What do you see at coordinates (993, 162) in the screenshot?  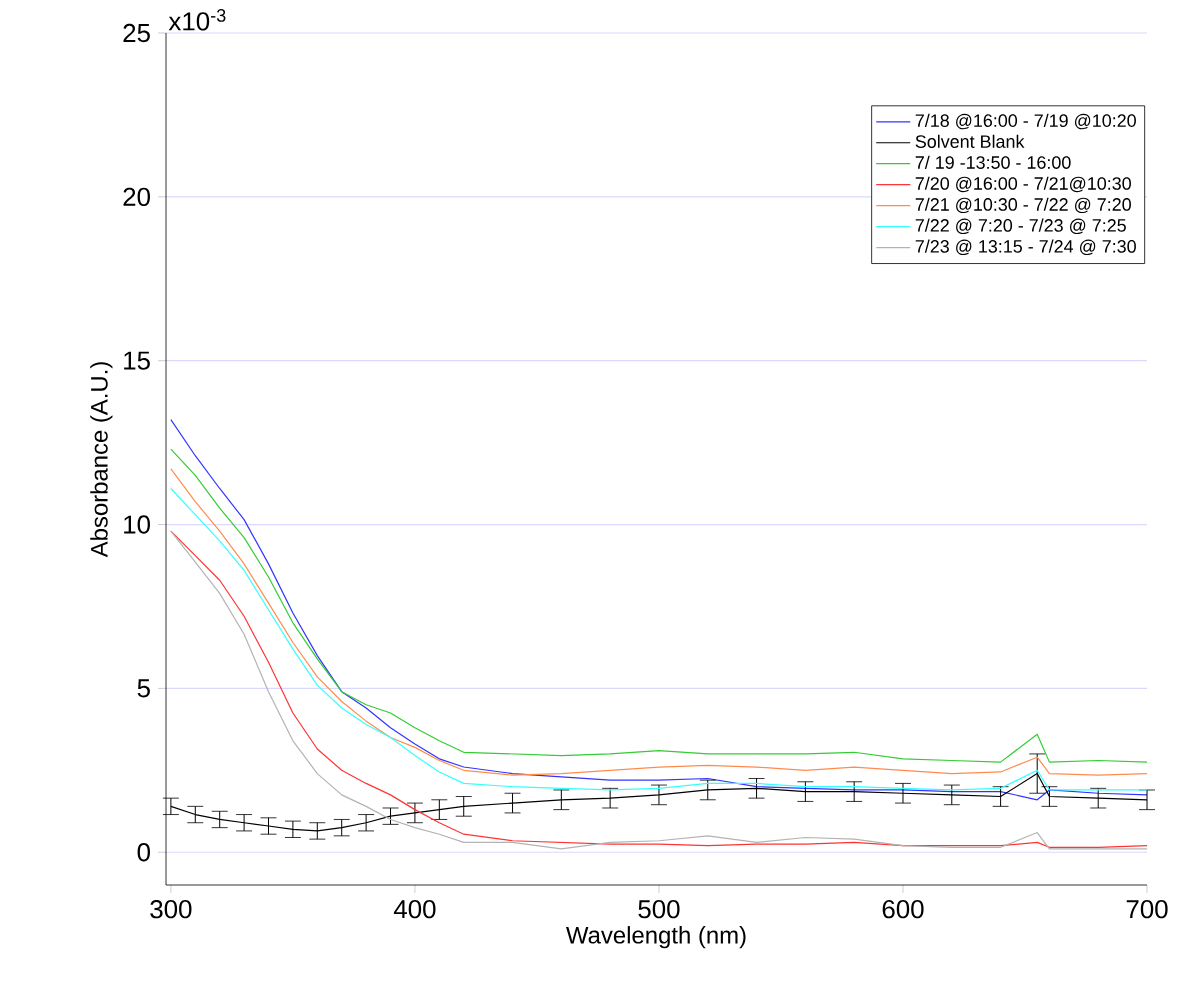 I see `legend-label: 7/ 19 -13:50 - 16:00` at bounding box center [993, 162].